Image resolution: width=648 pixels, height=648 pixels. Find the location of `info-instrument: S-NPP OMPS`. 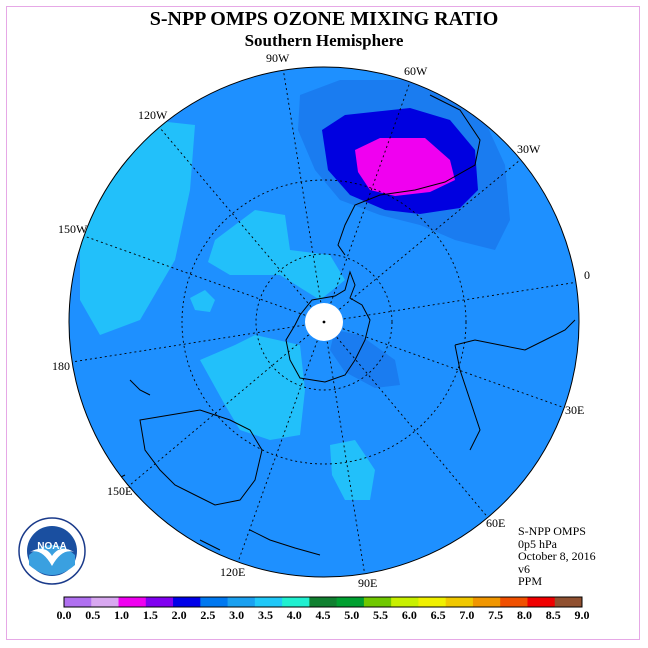

info-instrument: S-NPP OMPS is located at coordinates (552, 531).